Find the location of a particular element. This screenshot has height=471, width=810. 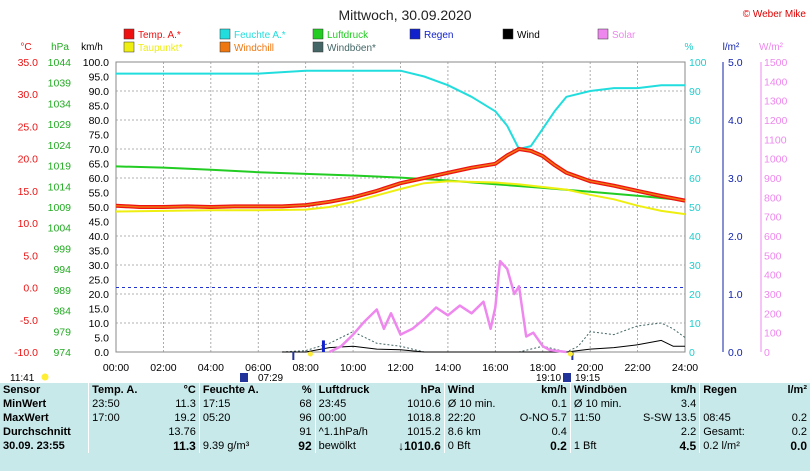

solar-tick-label: 100 is located at coordinates (773, 334).